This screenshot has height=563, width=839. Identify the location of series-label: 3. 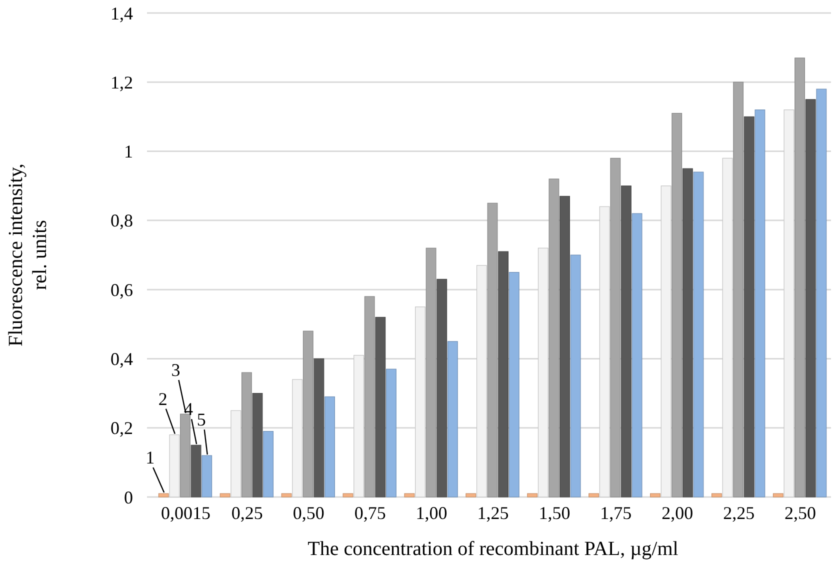
(175, 370).